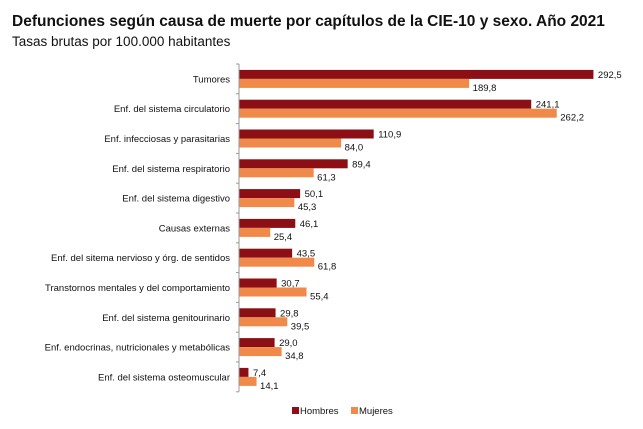 This screenshot has height=429, width=643. Describe the element at coordinates (295, 410) in the screenshot. I see `legend-swatch-hombres` at that location.